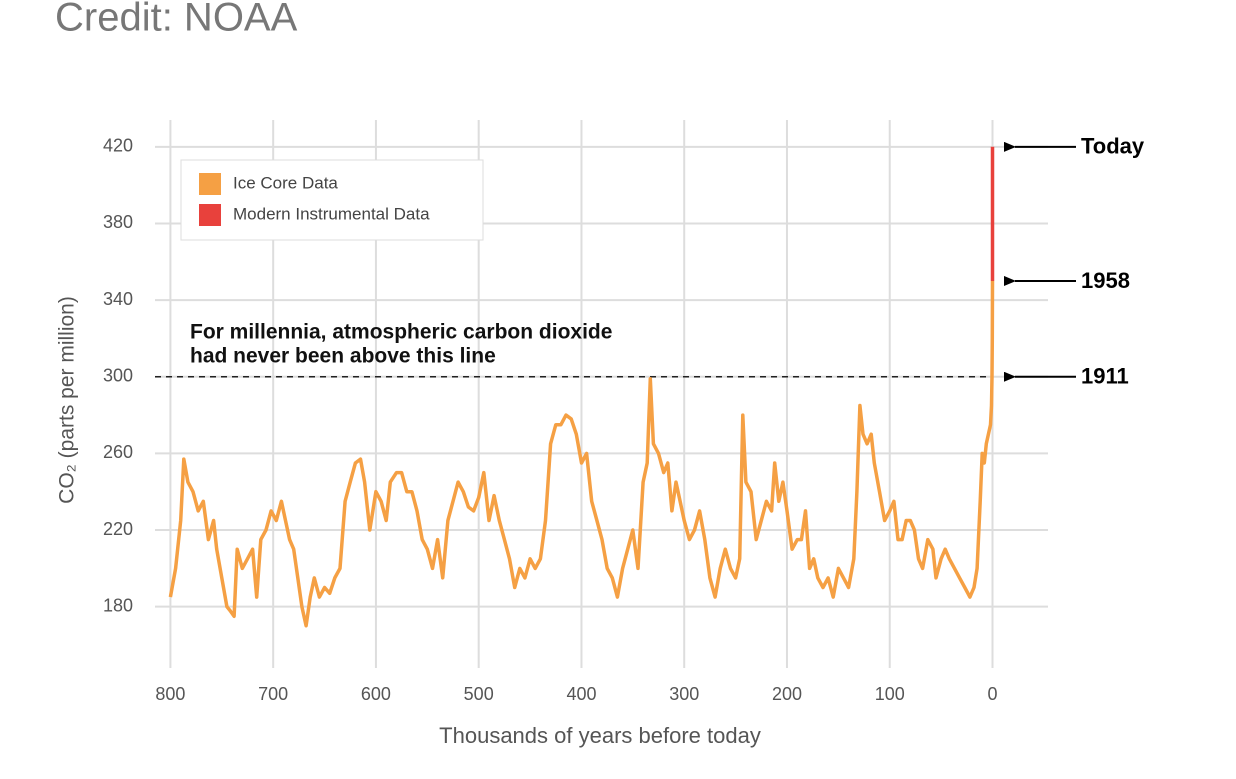 The width and height of the screenshot is (1236, 779). Describe the element at coordinates (376, 694) in the screenshot. I see `x-tick-label: 600` at that location.